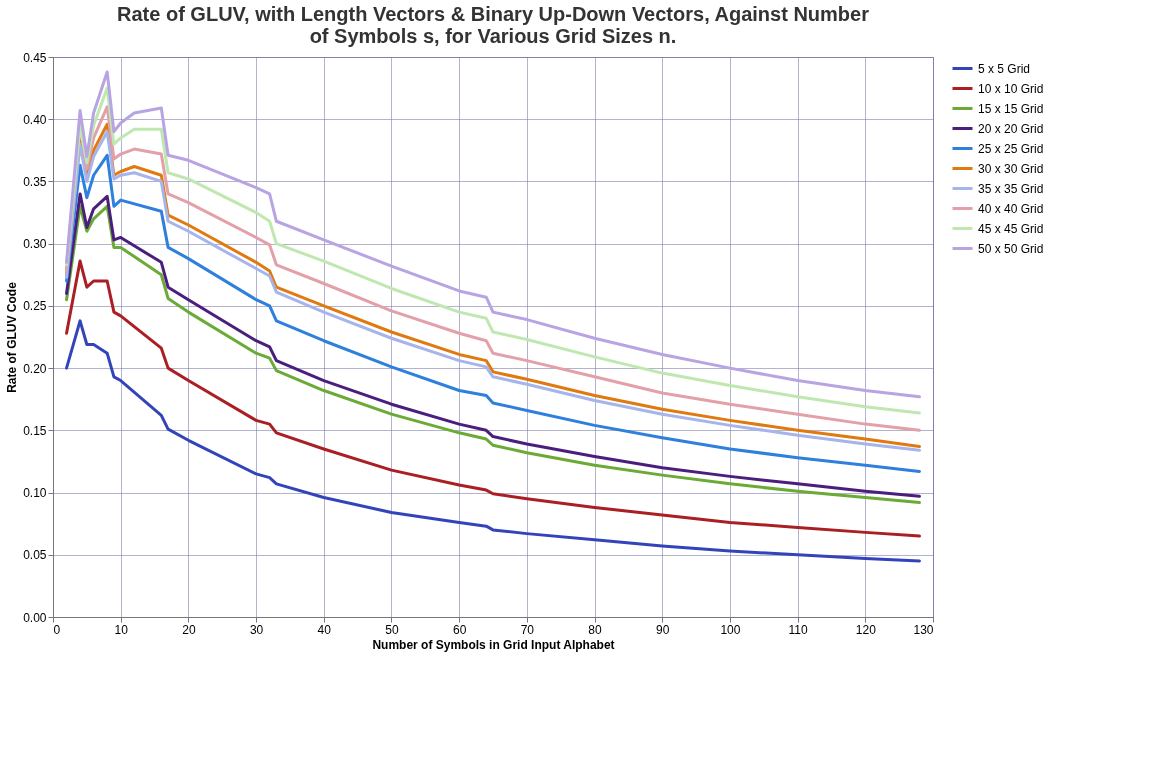 The height and width of the screenshot is (770, 1168). What do you see at coordinates (493, 644) in the screenshot?
I see `x-axis-title: Number of Symbols in Grid Input Alphabet` at bounding box center [493, 644].